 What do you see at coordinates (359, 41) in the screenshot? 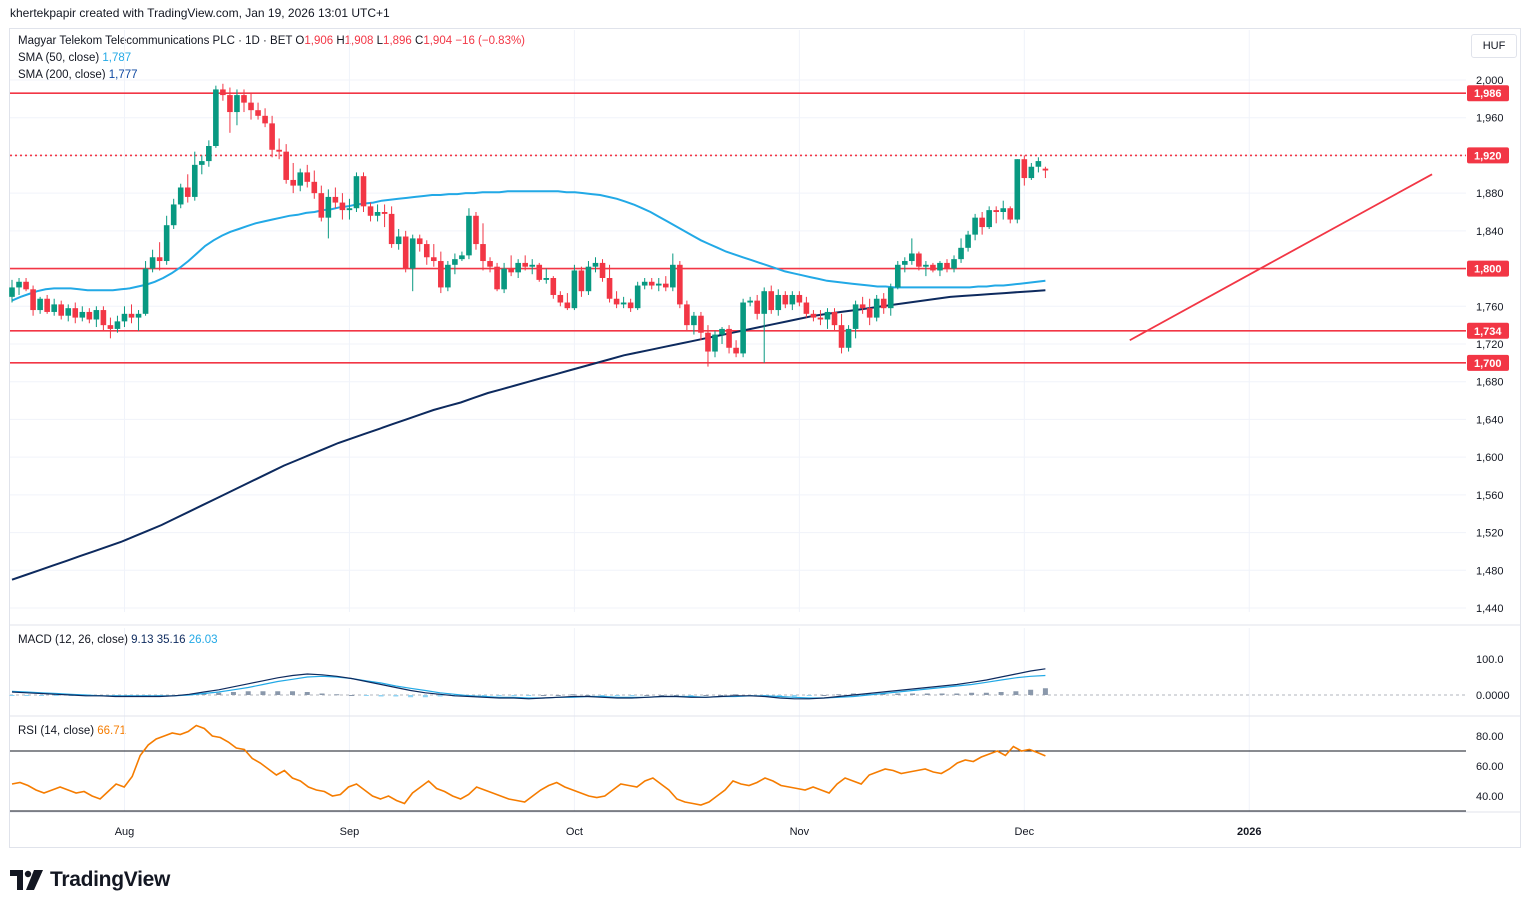
I see `high-value: 1,908` at bounding box center [359, 41].